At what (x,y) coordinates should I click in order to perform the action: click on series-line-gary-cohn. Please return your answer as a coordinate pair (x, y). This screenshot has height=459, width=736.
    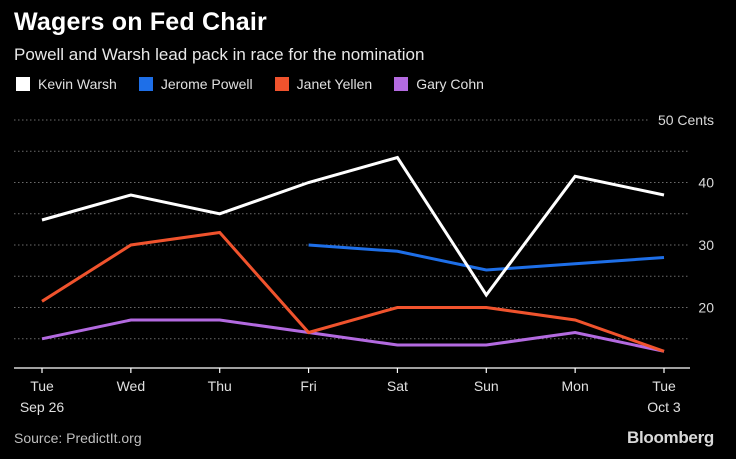
    Looking at the image, I should click on (353, 335).